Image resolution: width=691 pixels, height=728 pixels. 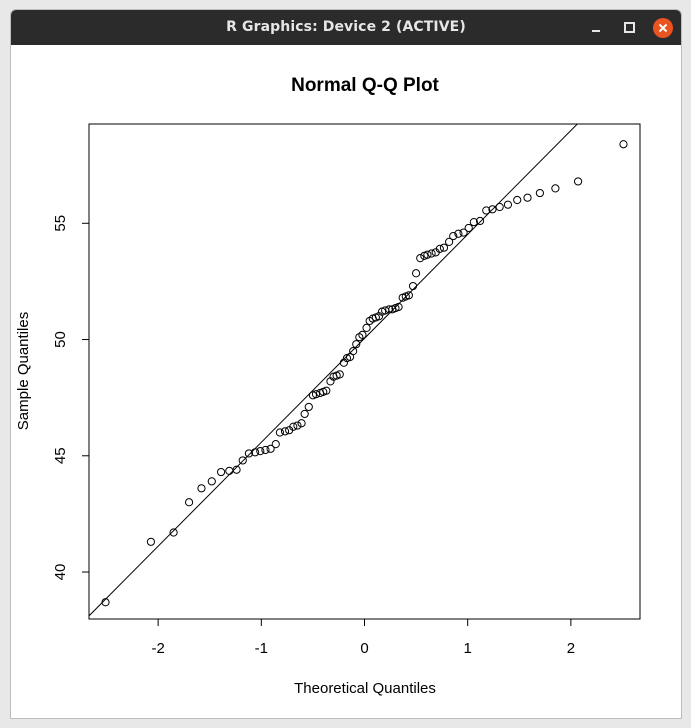 I want to click on close-button, so click(x=663, y=27).